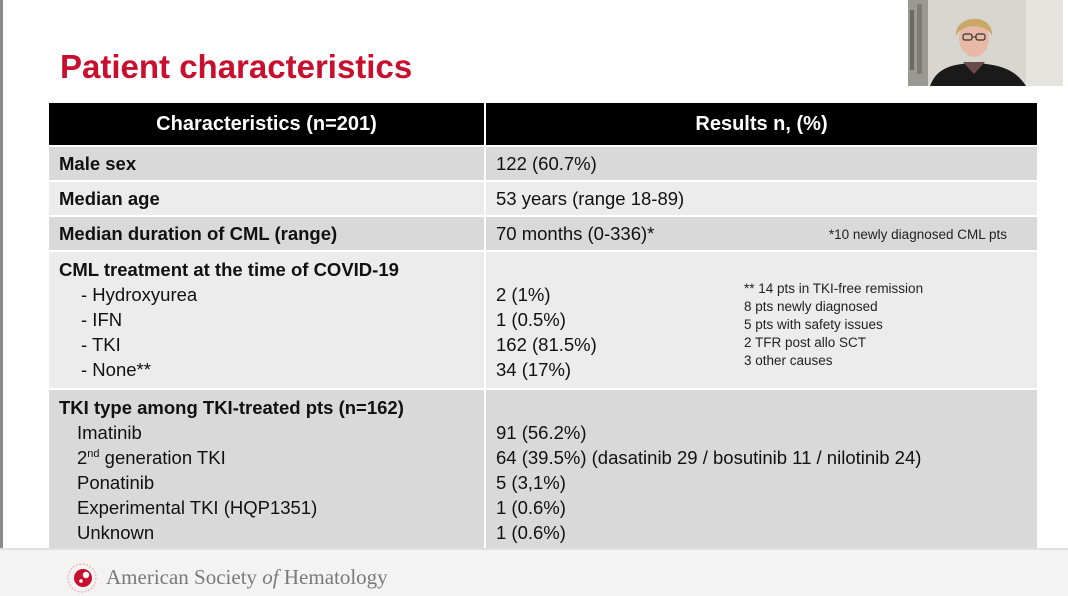 This screenshot has height=596, width=1068. Describe the element at coordinates (198, 233) in the screenshot. I see `row-label: Median duration of CML (range)` at that location.